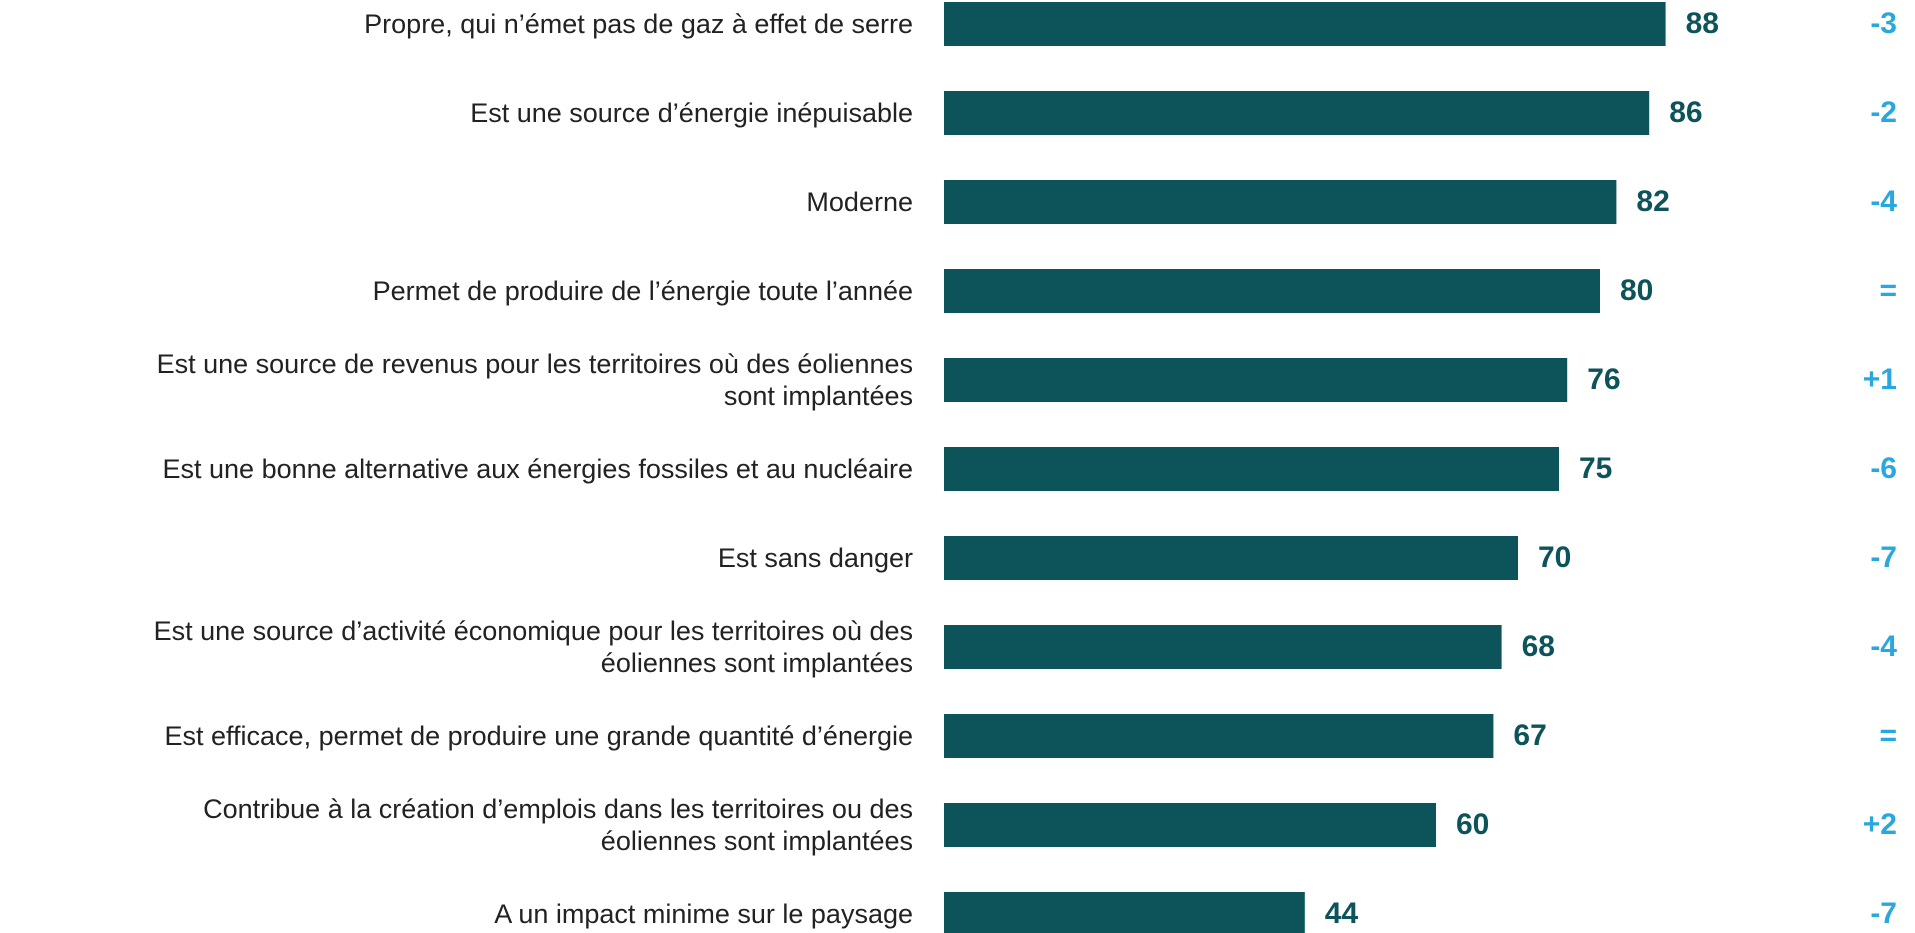 Image resolution: width=1915 pixels, height=933 pixels. What do you see at coordinates (1473, 824) in the screenshot?
I see `value-label: 60` at bounding box center [1473, 824].